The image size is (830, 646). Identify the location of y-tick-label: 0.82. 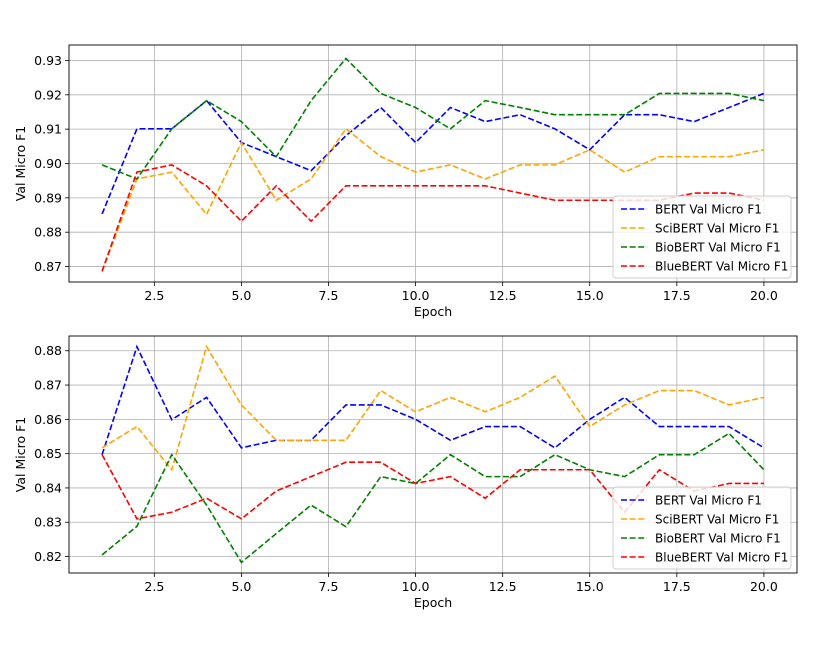
(48, 556).